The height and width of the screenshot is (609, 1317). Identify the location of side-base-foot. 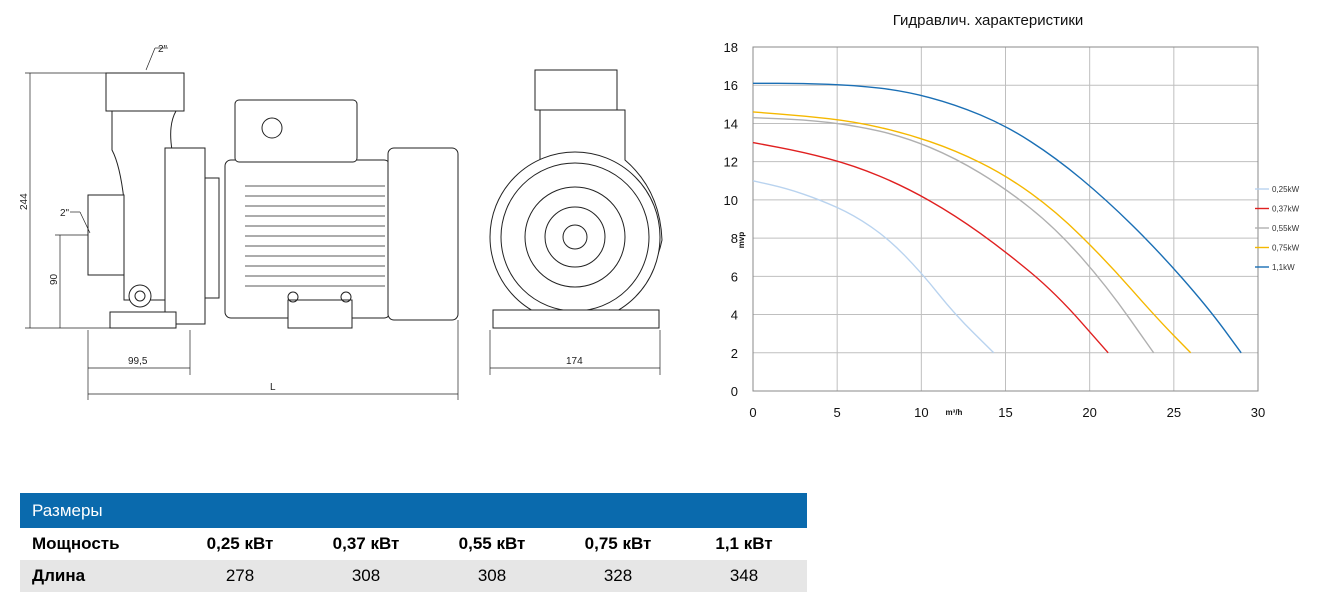
(143, 320).